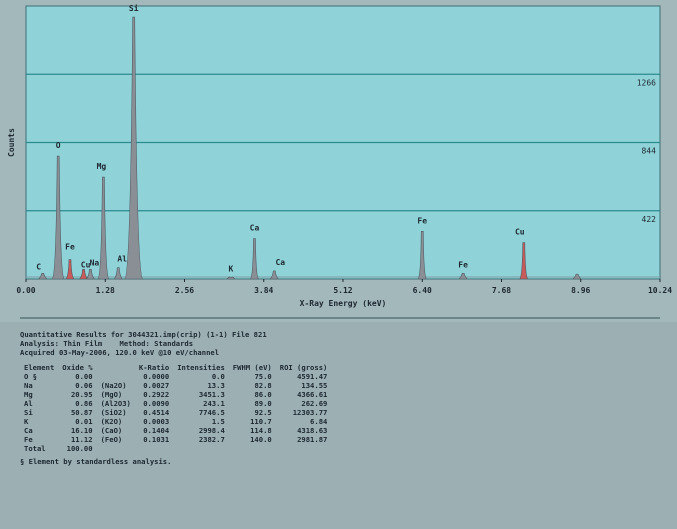 The image size is (677, 529). Describe the element at coordinates (175, 376) in the screenshot. I see `table-row: O § 0.00 0.0000 0.0 75.0 4591.47` at that location.